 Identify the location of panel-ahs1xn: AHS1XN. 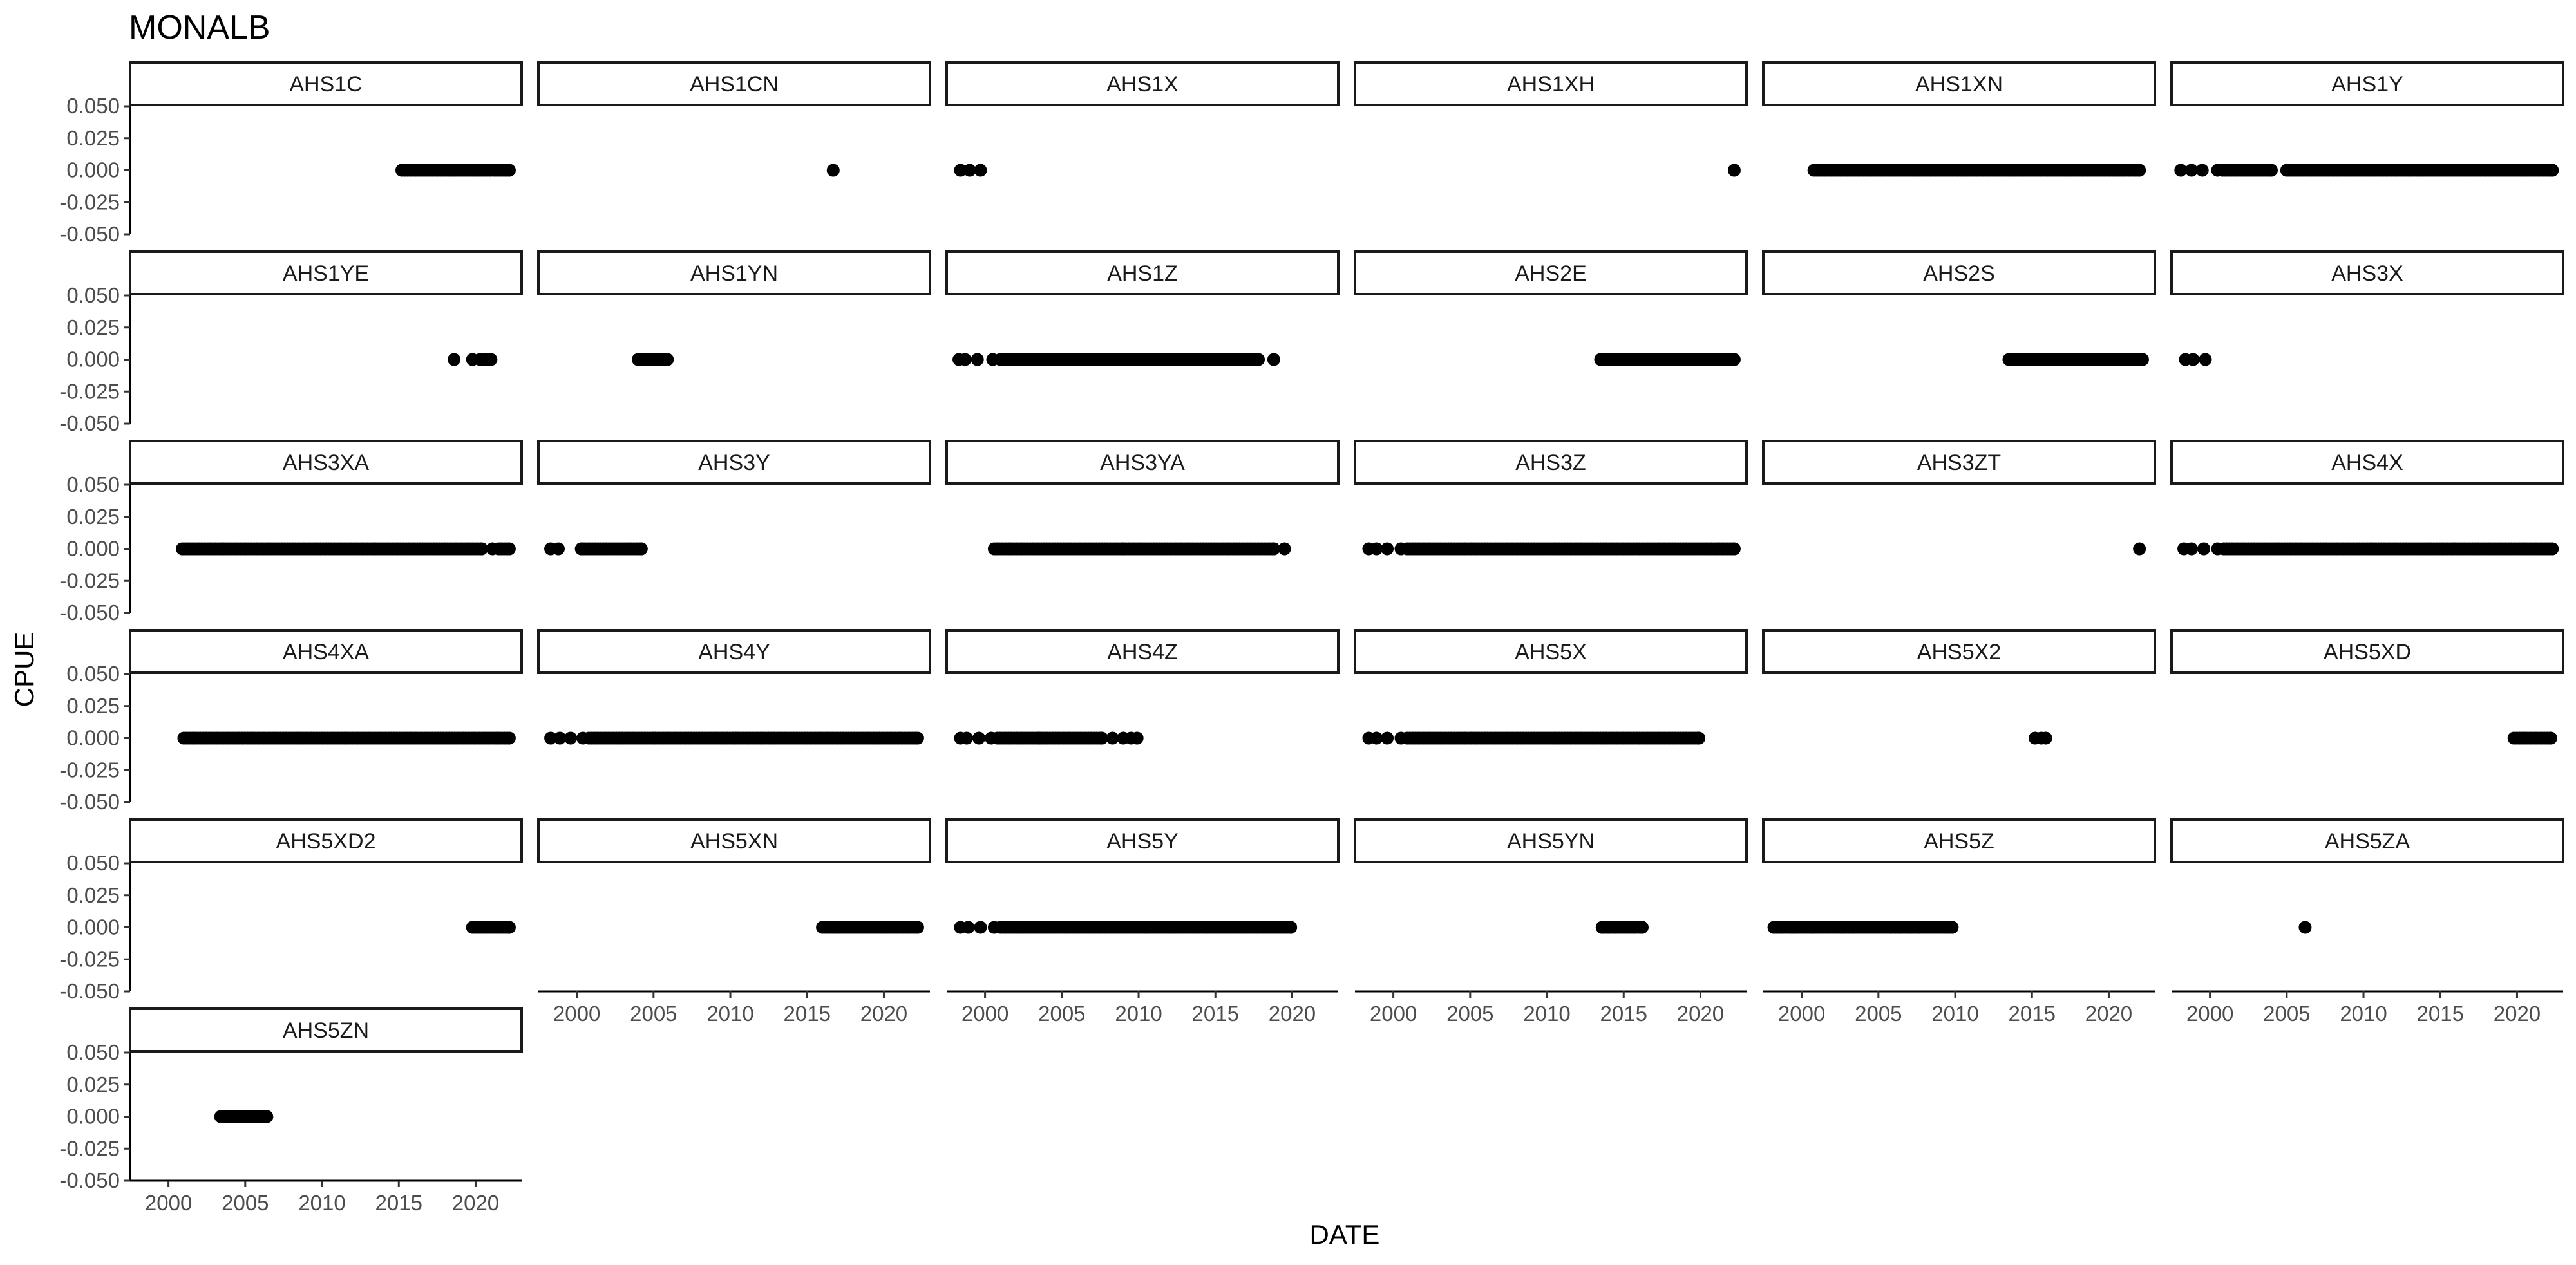
(1959, 119).